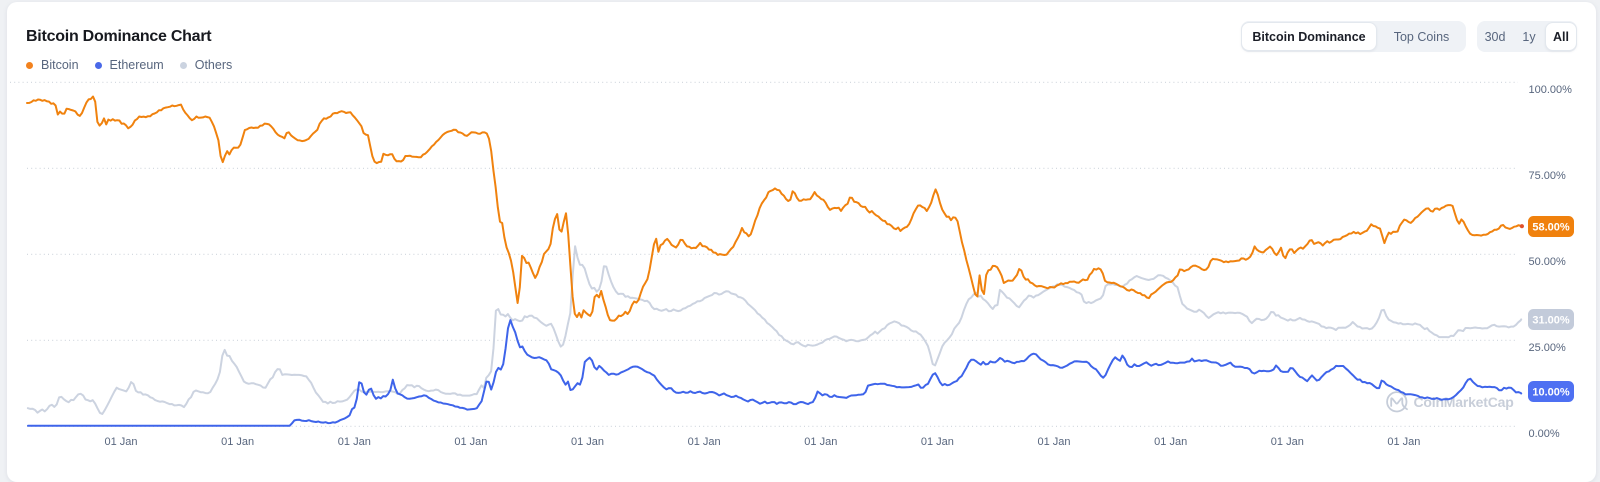 The height and width of the screenshot is (482, 1600). I want to click on svg-text: 100.00%, so click(1551, 90).